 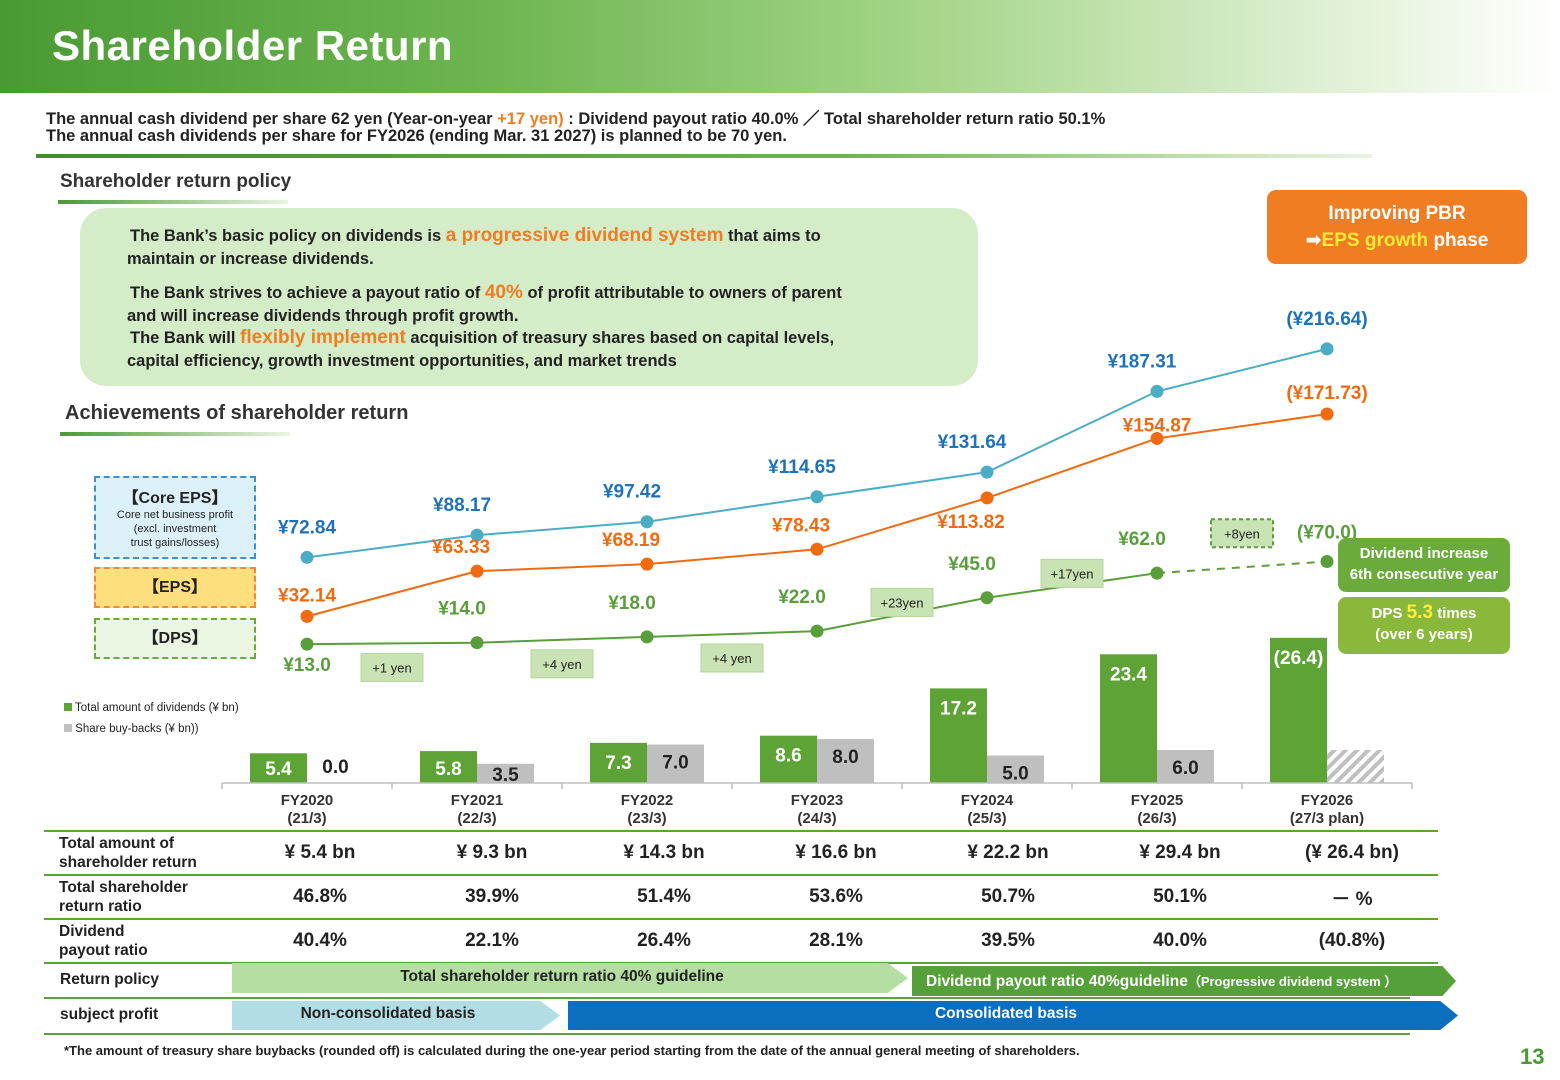 What do you see at coordinates (505, 775) in the screenshot?
I see `buyback-bar-label: 3.5` at bounding box center [505, 775].